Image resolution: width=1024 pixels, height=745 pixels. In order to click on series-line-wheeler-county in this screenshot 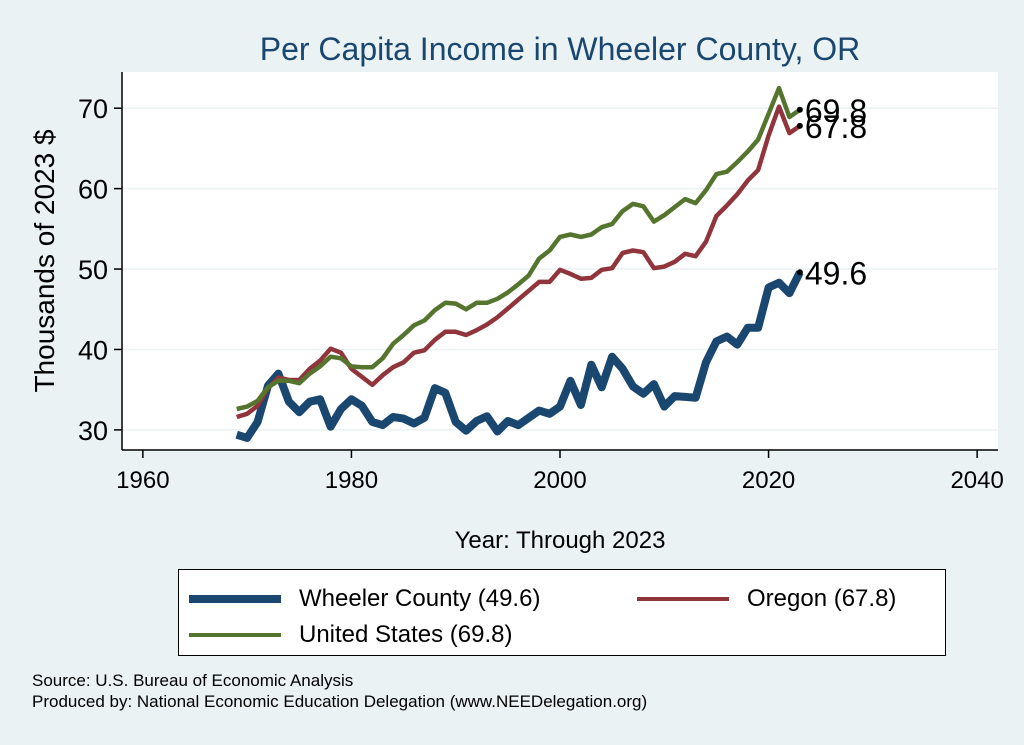, I will do `click(519, 356)`.